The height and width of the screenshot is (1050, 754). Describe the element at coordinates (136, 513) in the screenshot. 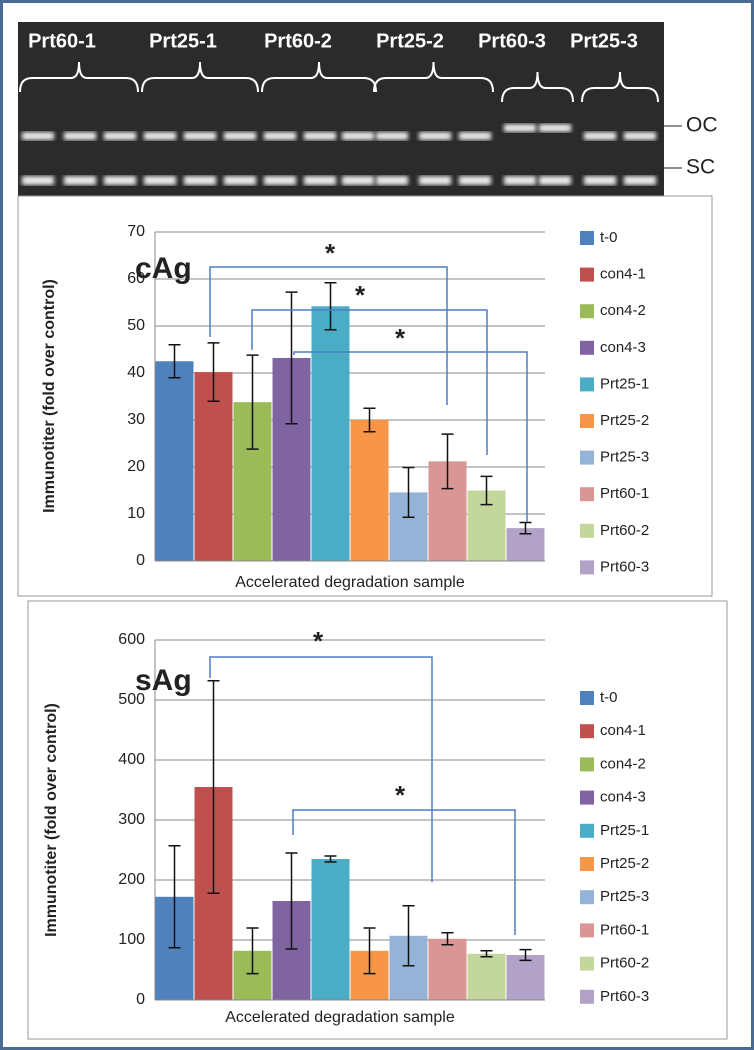

I see `y-tick-label: 10` at that location.